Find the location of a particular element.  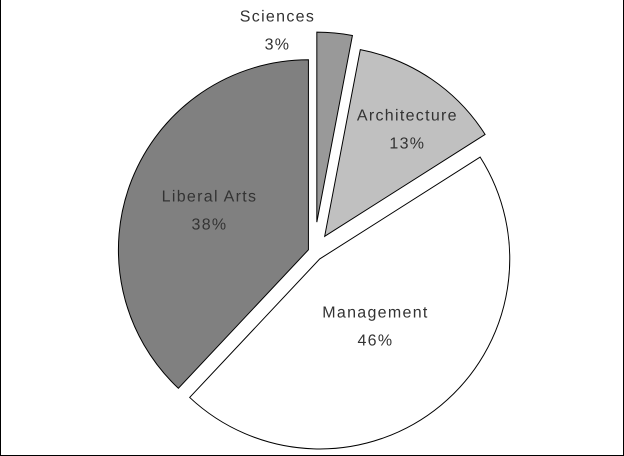

data-label: 46% is located at coordinates (374, 340).